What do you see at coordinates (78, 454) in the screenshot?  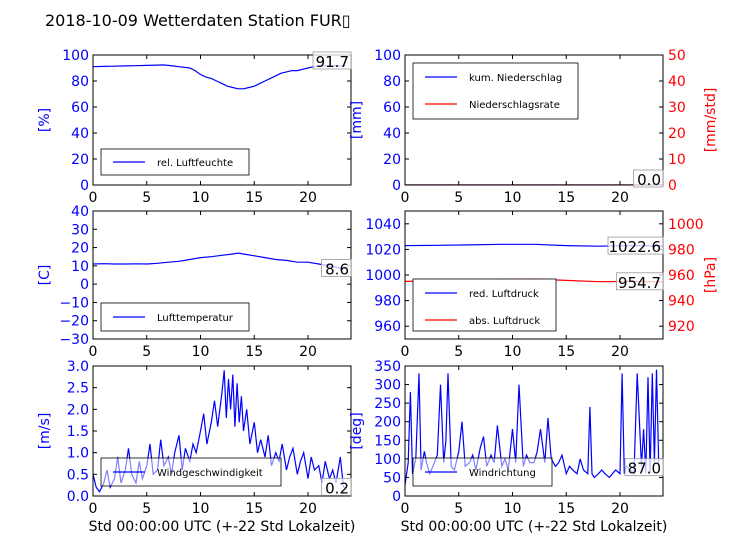 I see `y-tick-label: 1.0` at bounding box center [78, 454].